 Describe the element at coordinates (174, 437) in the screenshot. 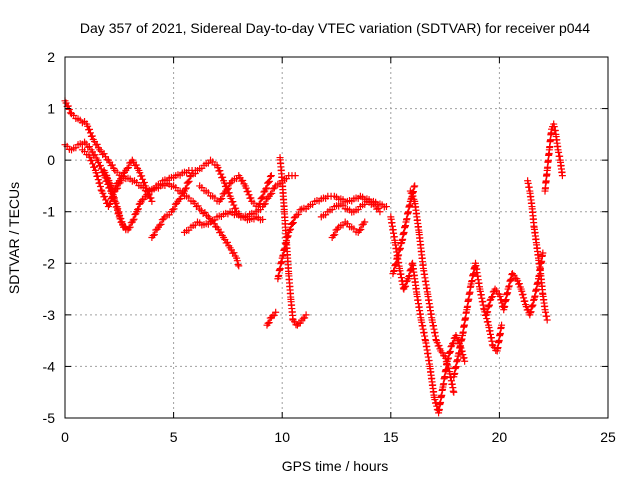

I see `x-tick-label: 5` at that location.